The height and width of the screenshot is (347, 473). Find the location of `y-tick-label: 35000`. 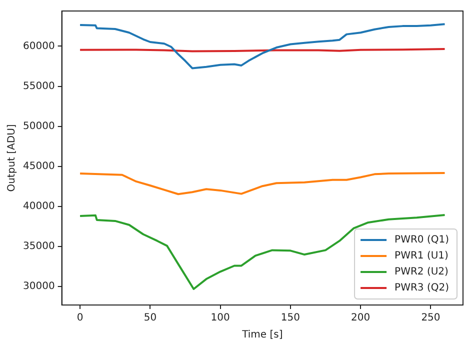

y-tick-label: 35000 is located at coordinates (39, 246).